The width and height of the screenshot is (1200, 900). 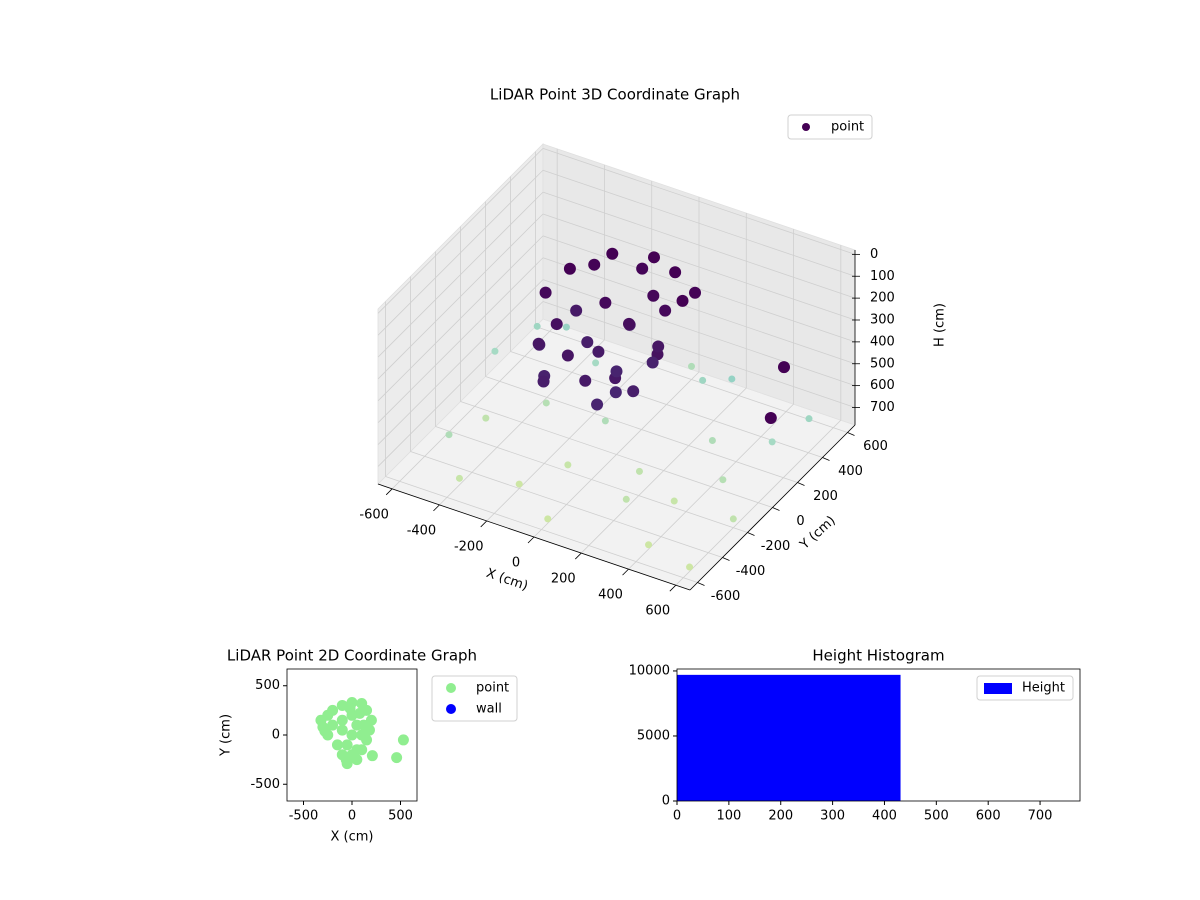 I want to click on y-tick-label: 5000, so click(x=653, y=735).